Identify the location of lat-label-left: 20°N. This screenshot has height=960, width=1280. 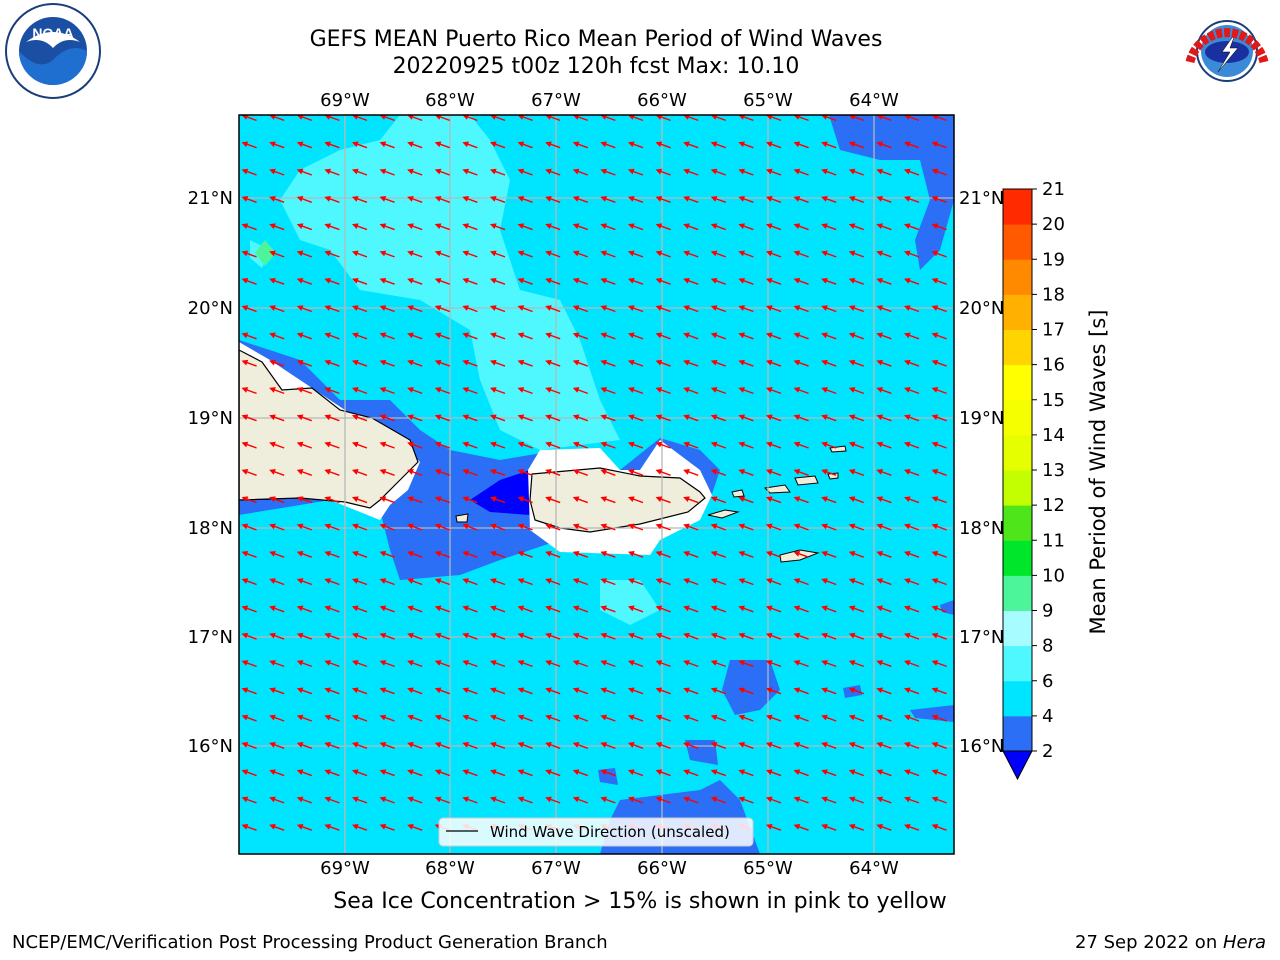
(210, 308).